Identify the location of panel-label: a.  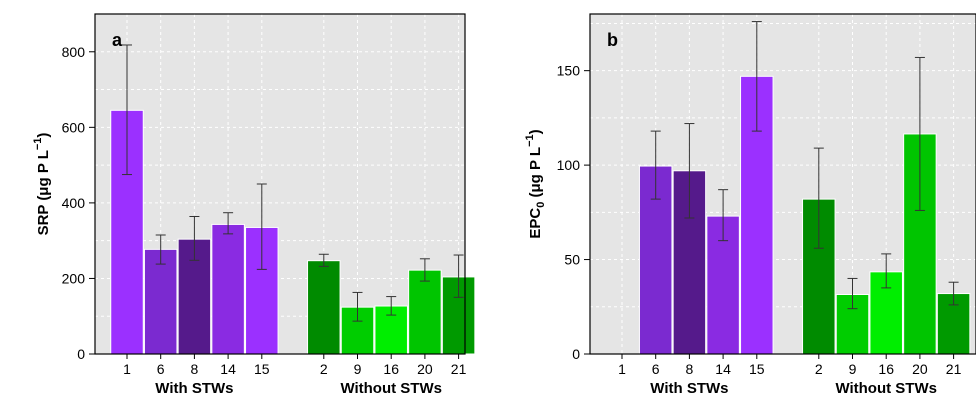
(117, 40).